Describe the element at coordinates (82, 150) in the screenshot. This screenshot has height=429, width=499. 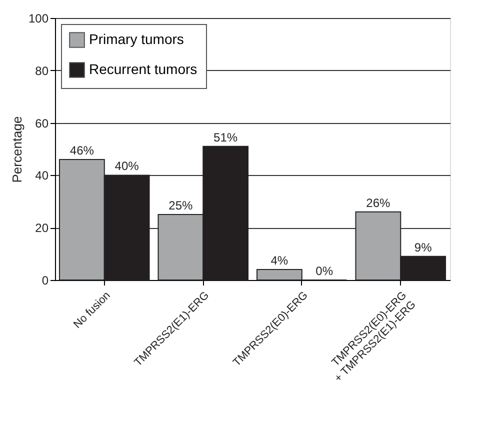
I see `data-label: 46%` at that location.